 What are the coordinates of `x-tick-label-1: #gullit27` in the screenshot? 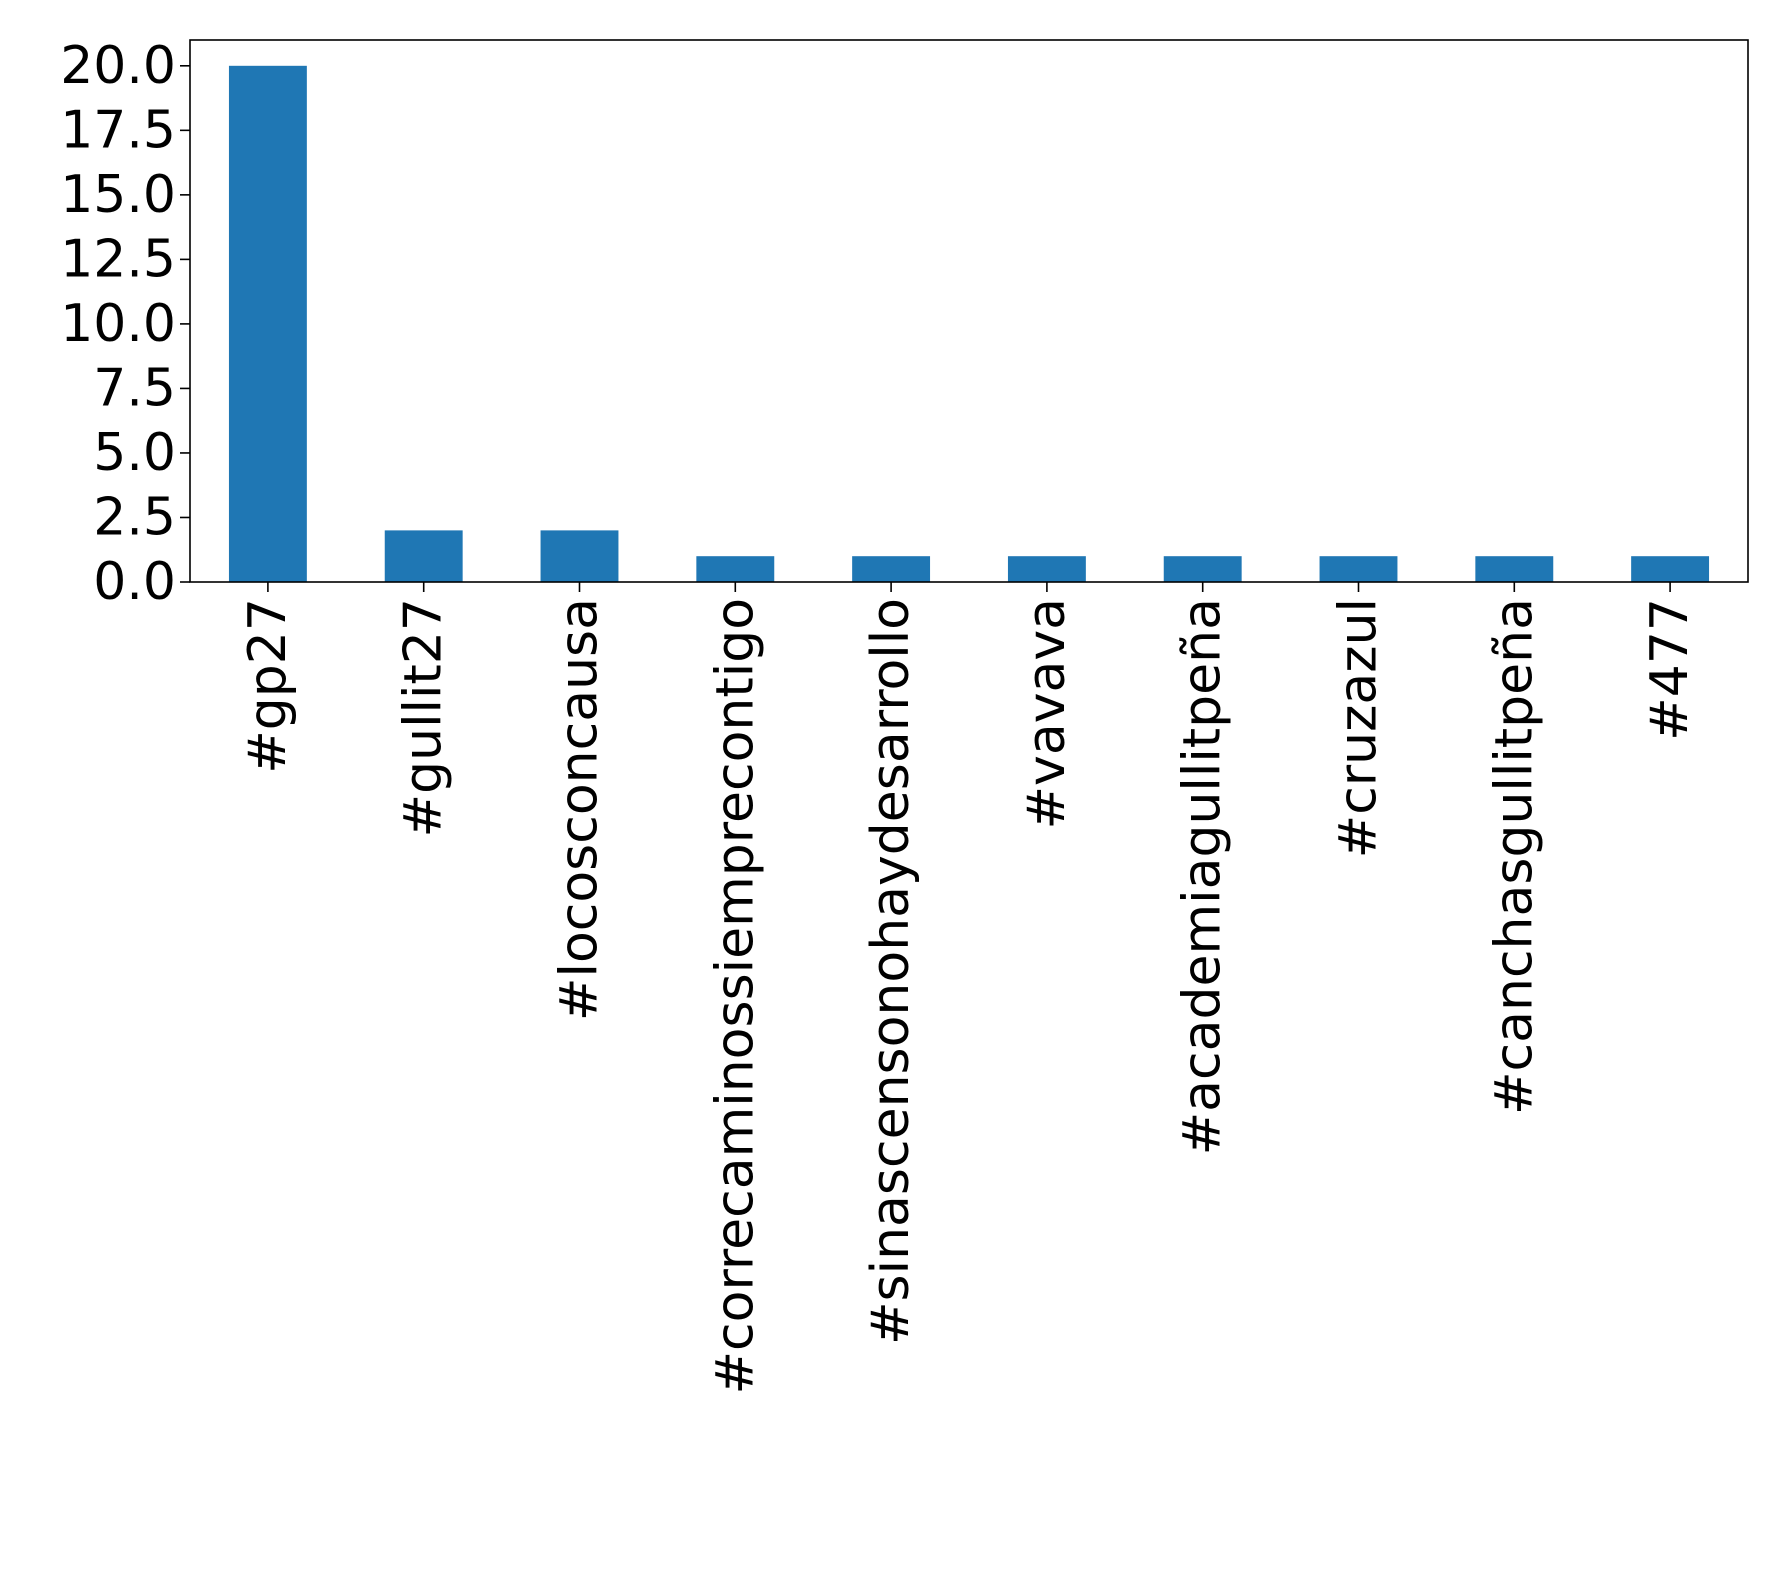 It's located at (424, 717).